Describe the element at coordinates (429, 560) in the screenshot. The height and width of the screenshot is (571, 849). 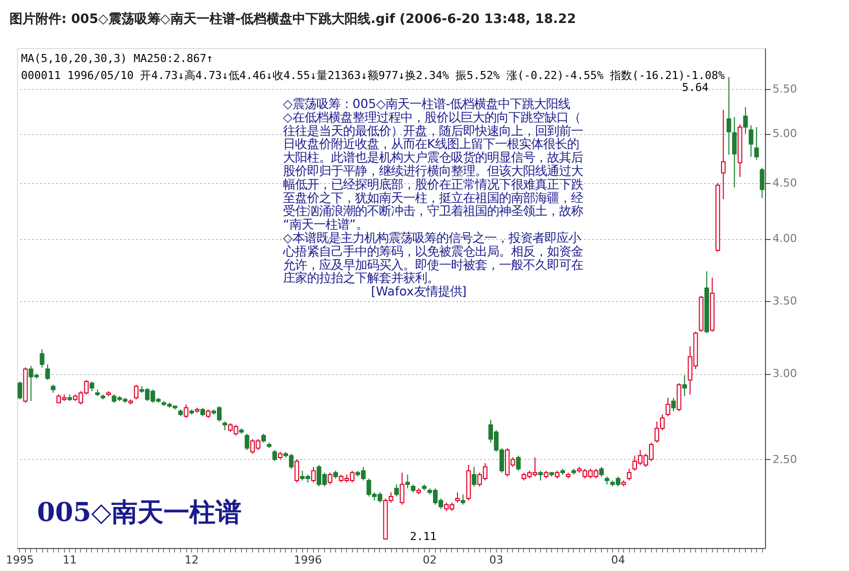
I see `x-tick-label: 02` at that location.